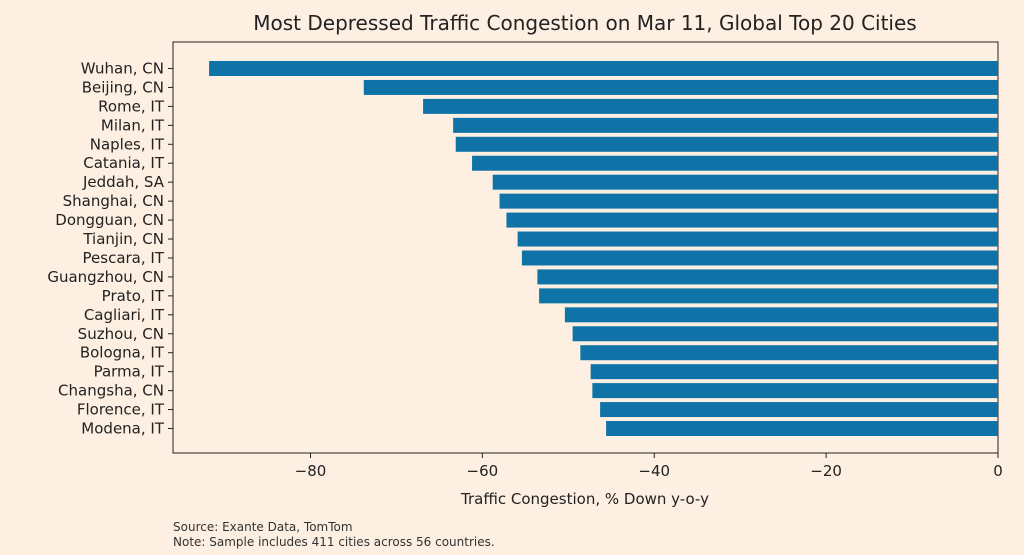 This screenshot has height=555, width=1024. Describe the element at coordinates (998, 471) in the screenshot. I see `x-tick-label: 0` at that location.